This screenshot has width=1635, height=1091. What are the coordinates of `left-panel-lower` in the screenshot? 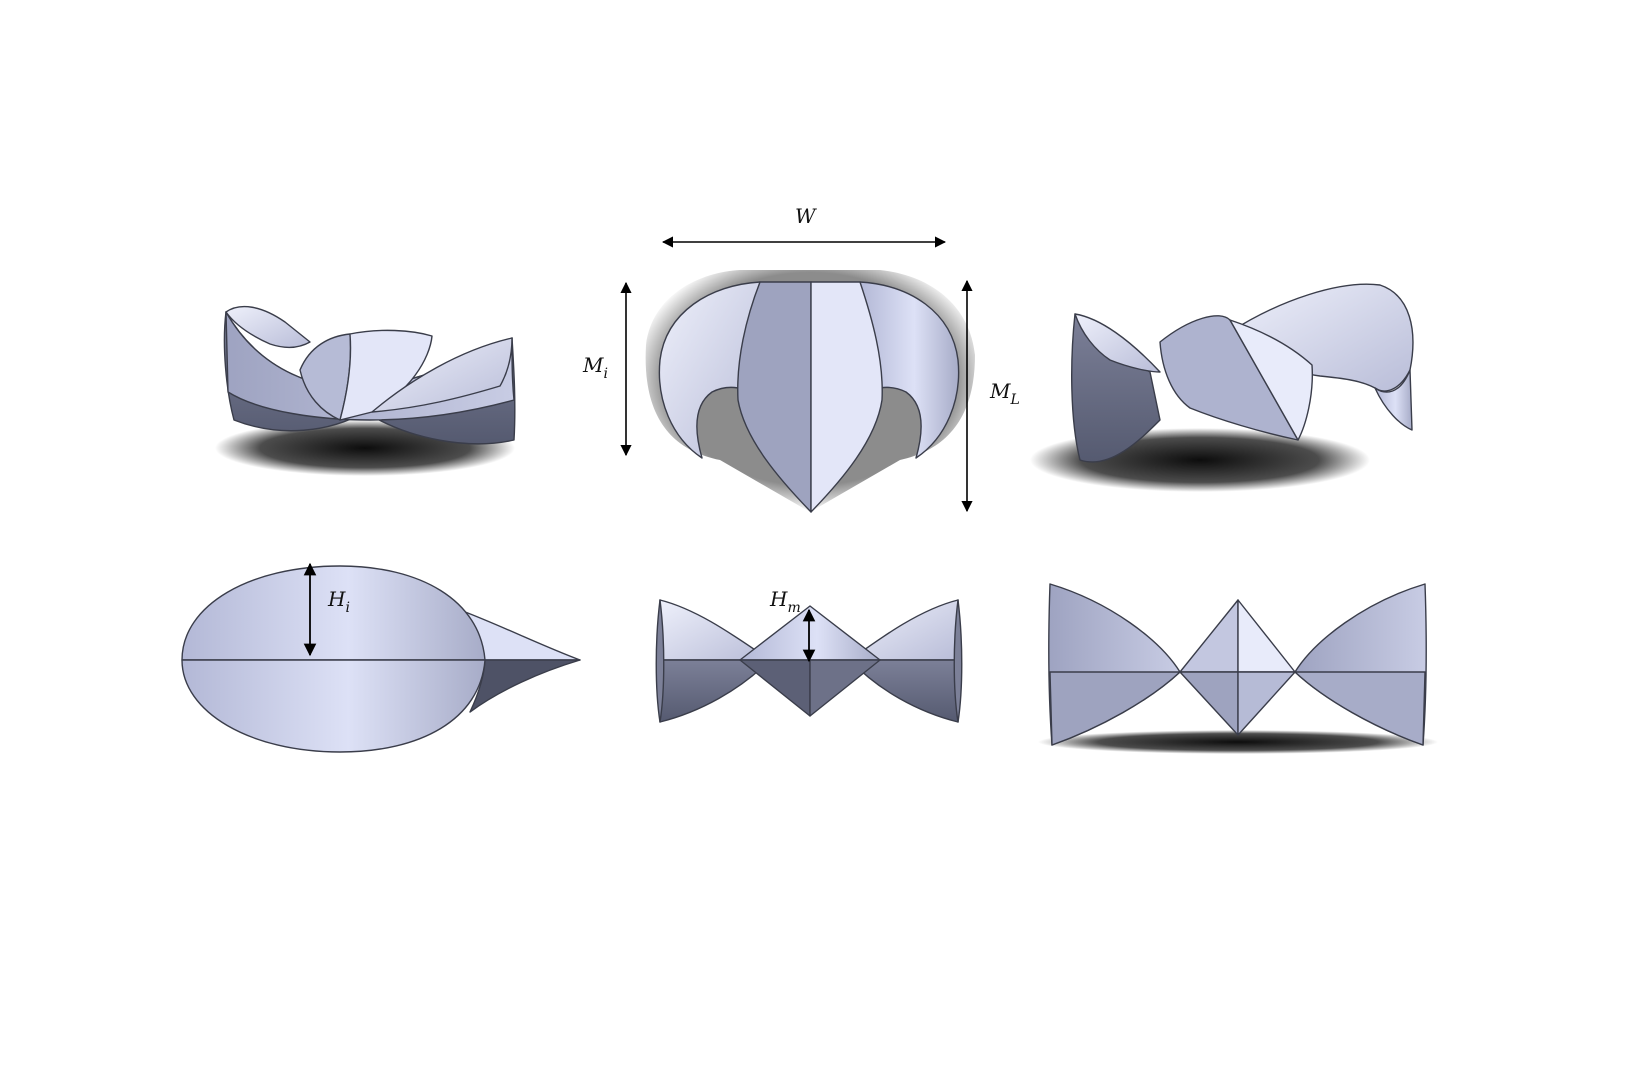 It's located at (1115, 708).